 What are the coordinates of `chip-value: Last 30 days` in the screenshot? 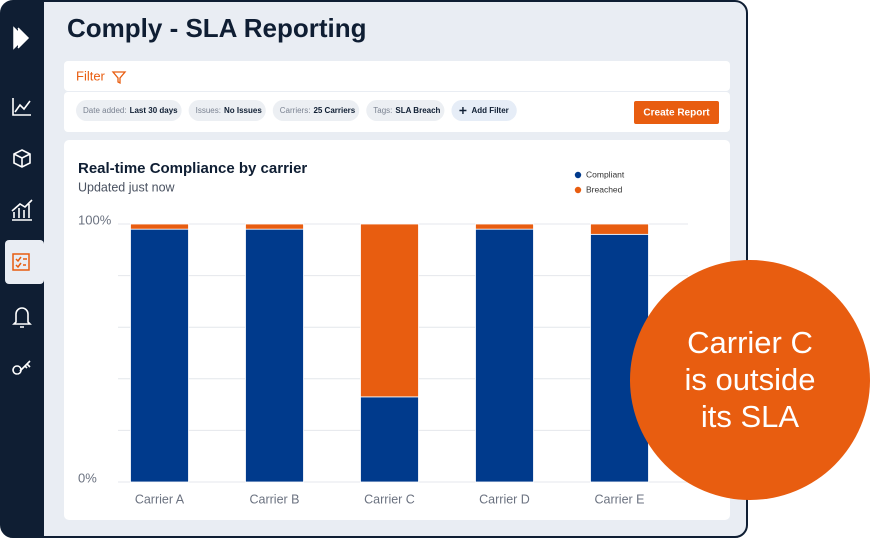 It's located at (154, 110).